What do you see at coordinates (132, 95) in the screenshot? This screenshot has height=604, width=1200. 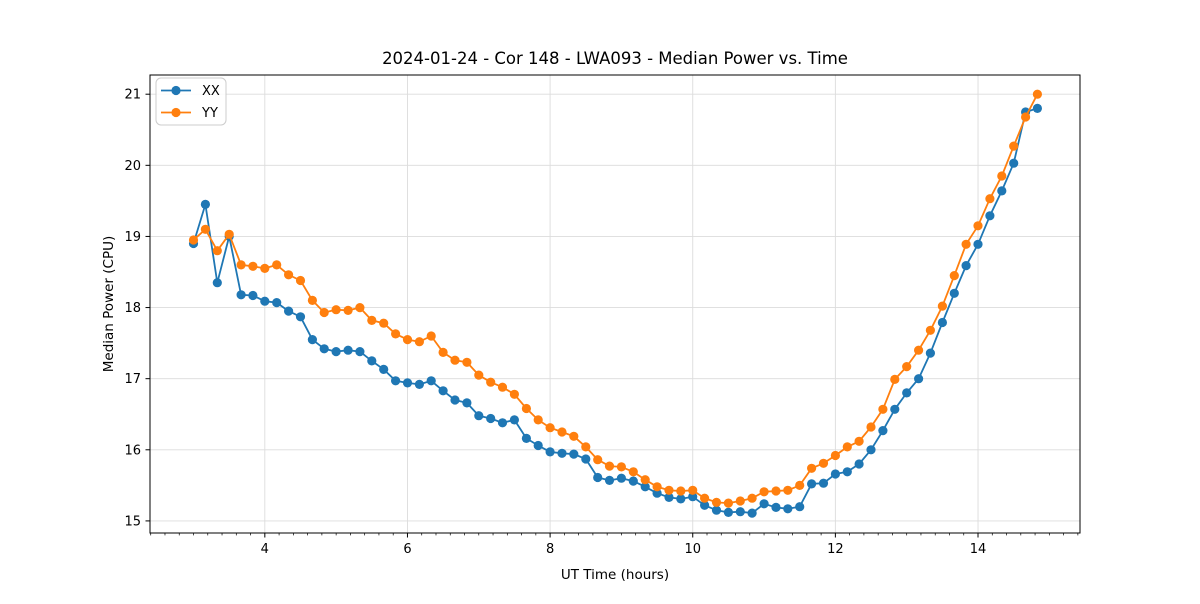 I see `y-tick-label: 21` at bounding box center [132, 95].